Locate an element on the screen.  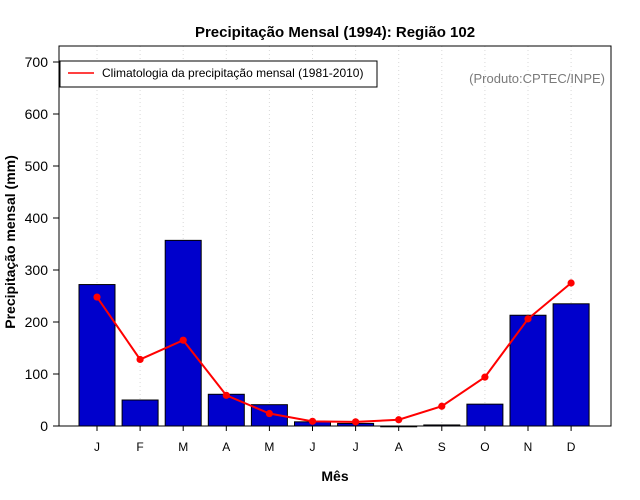
x-tick-label-5: J is located at coordinates (313, 447).